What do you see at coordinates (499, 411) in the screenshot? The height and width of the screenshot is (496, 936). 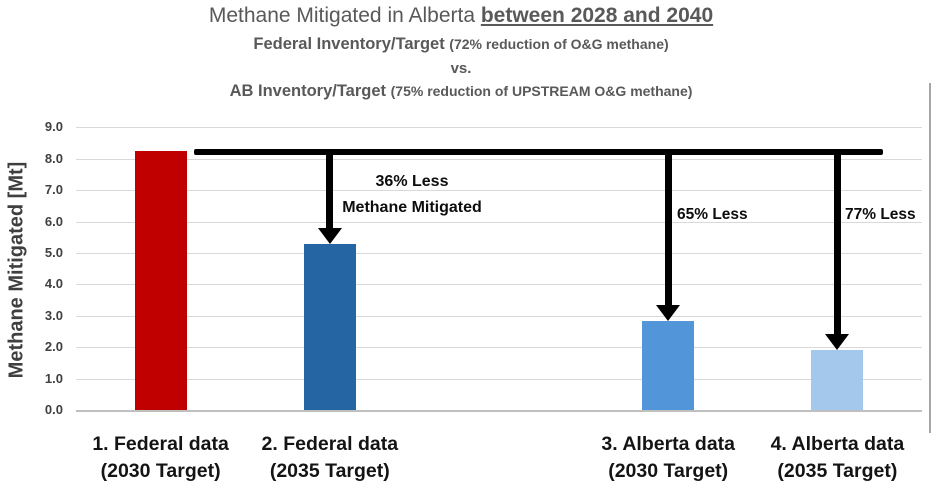 I see `x-axis-line` at bounding box center [499, 411].